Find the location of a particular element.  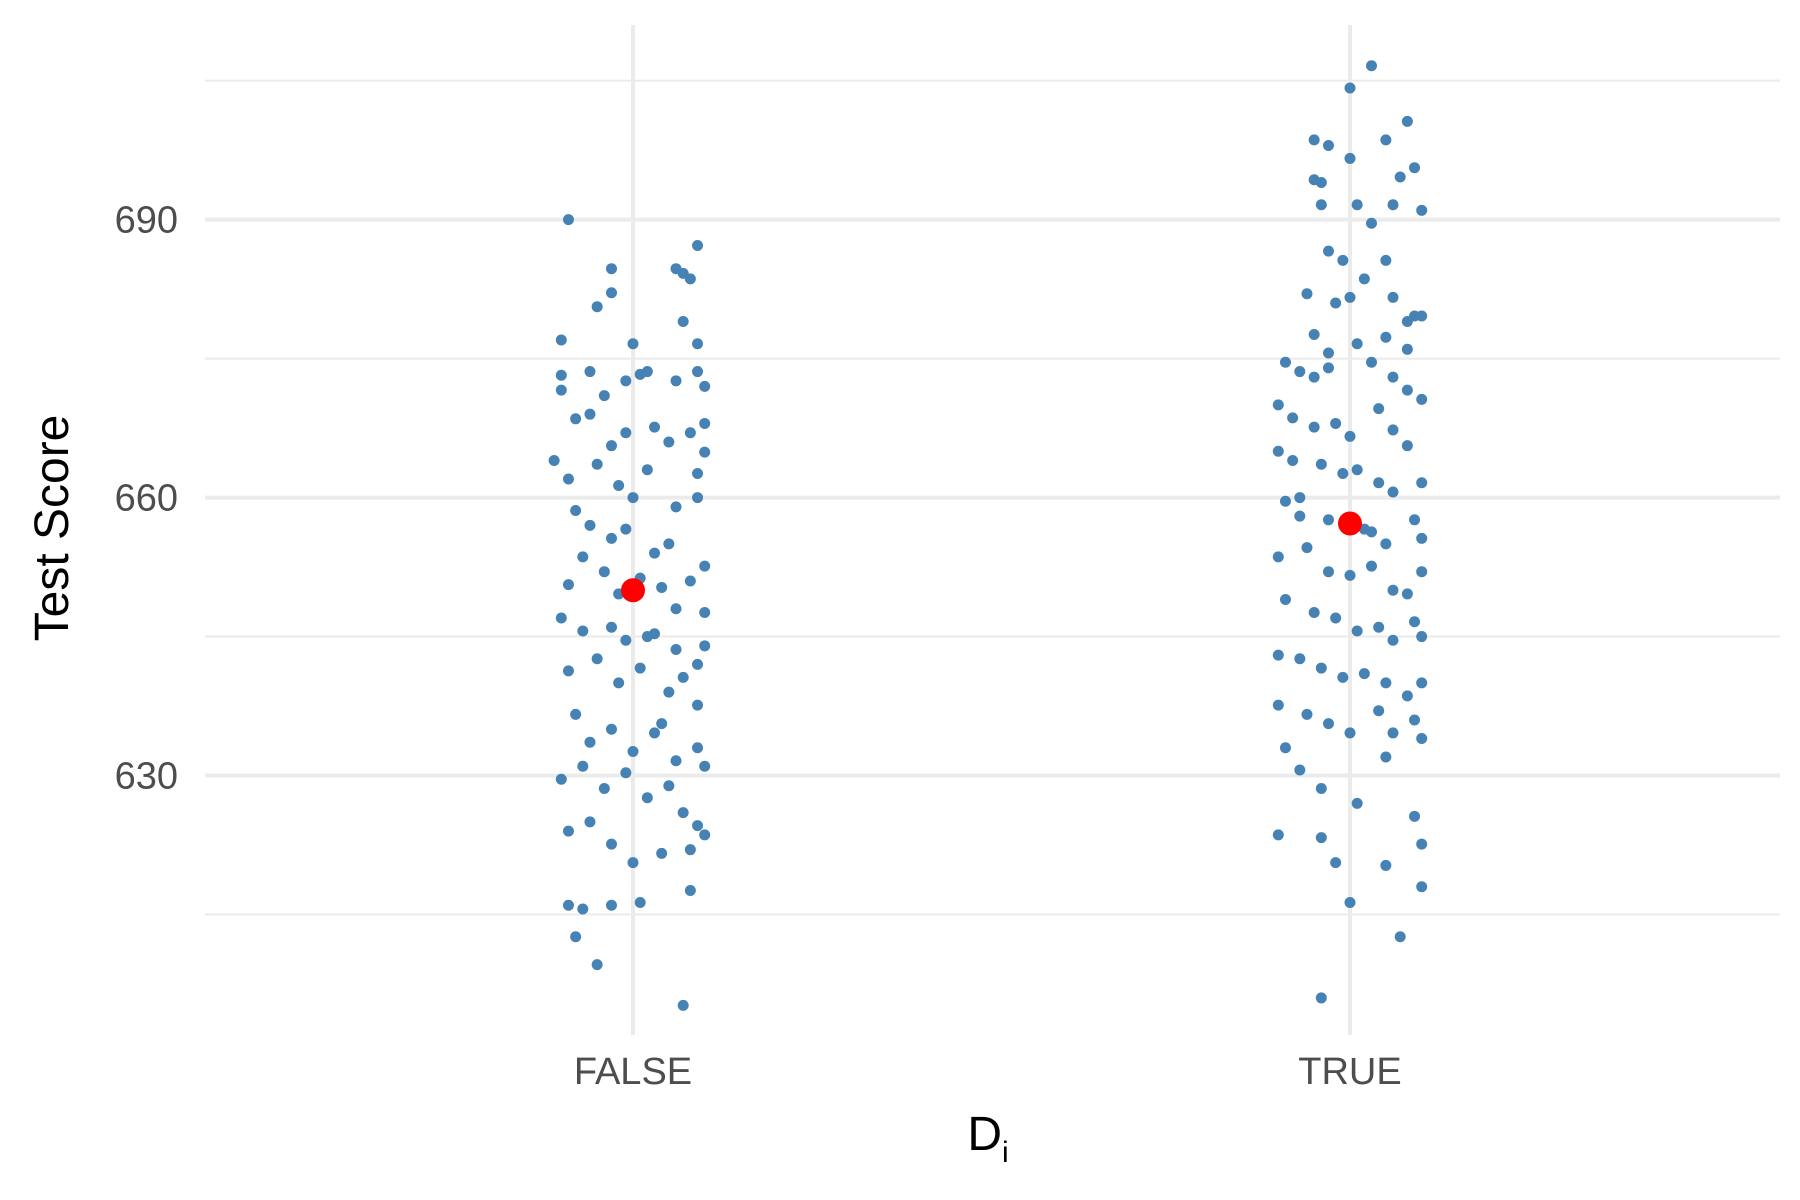

y-axis-tick-labels: 630 660 690 is located at coordinates (146, 499).